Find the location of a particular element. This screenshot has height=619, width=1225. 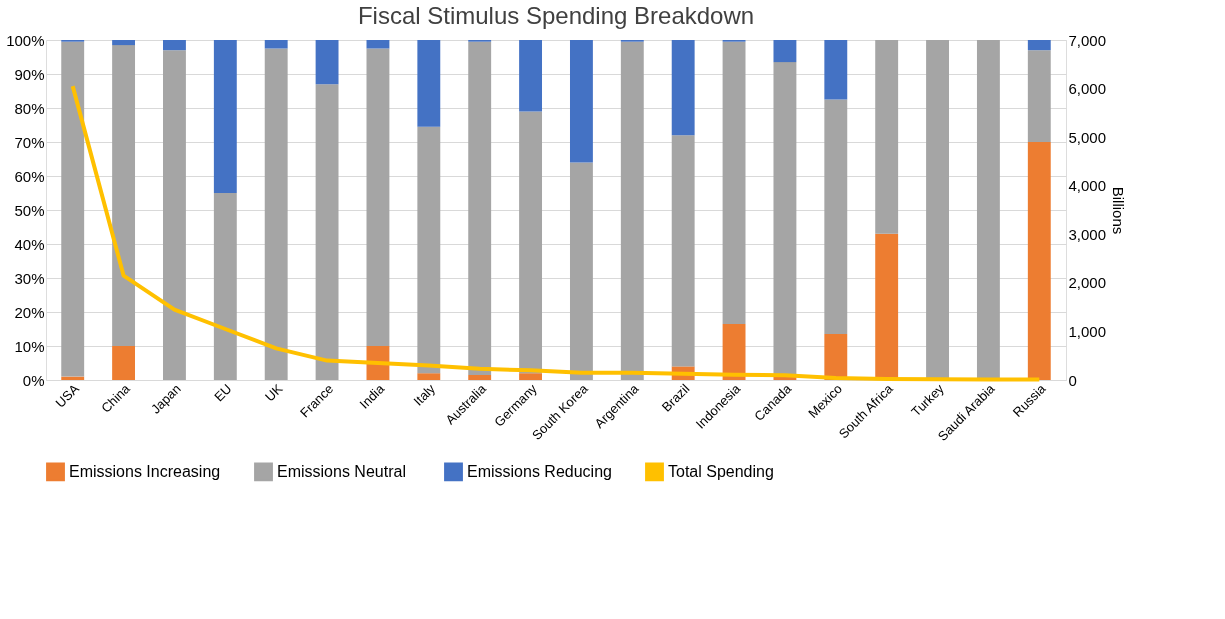

y-tick-label: 70% is located at coordinates (29, 142).